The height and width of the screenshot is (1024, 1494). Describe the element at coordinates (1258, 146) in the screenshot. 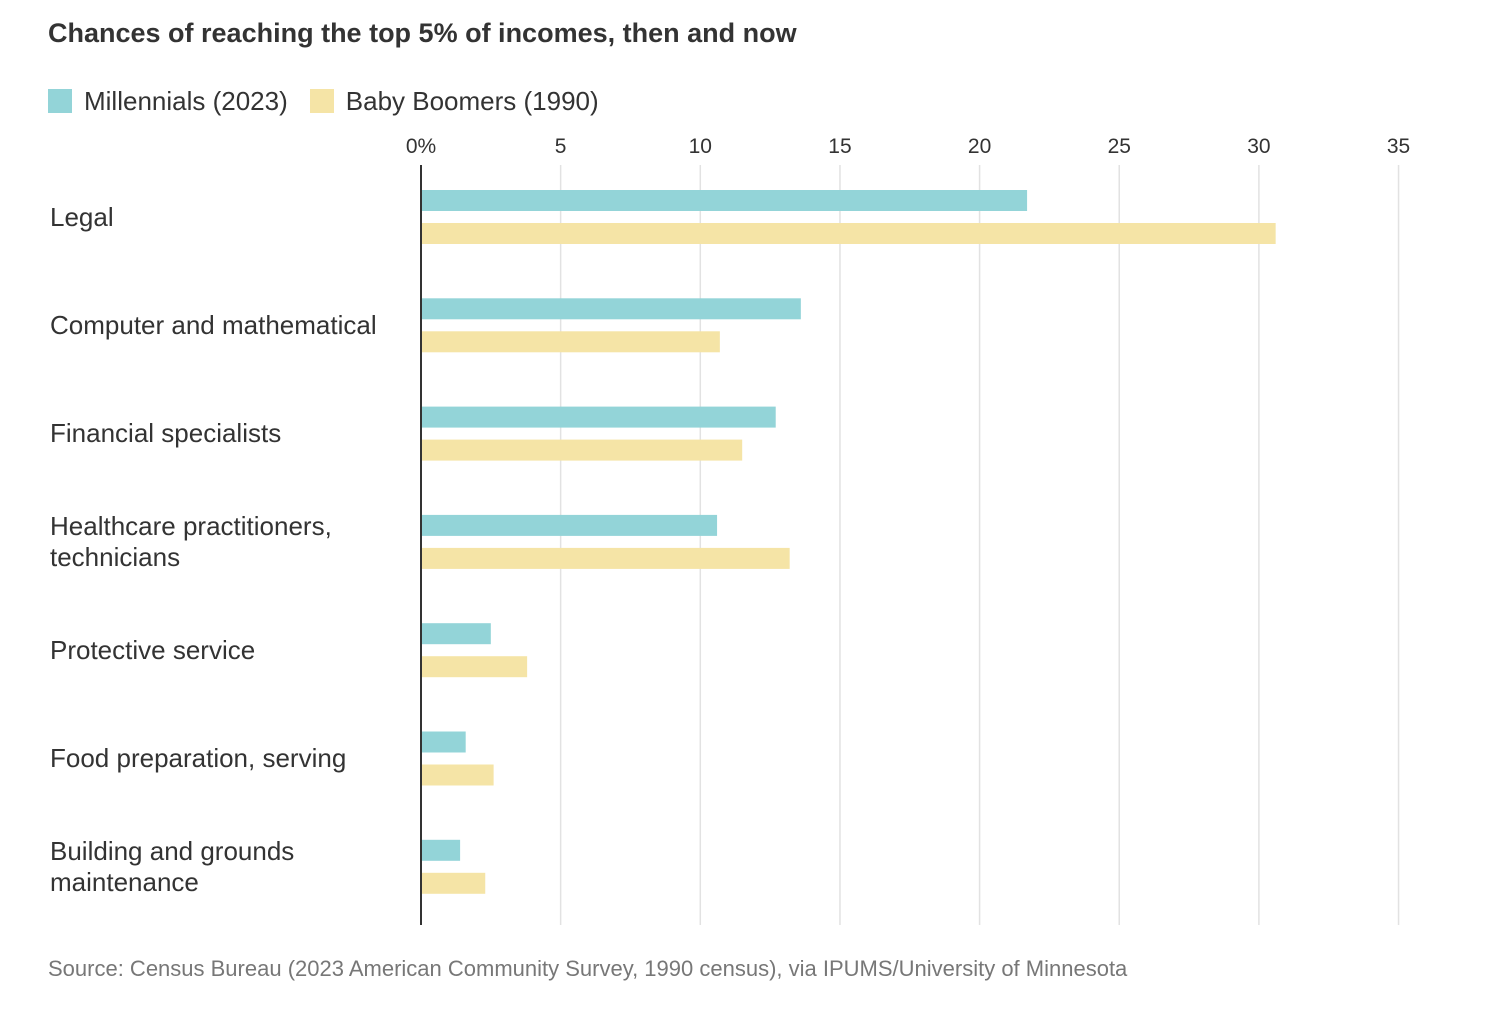

I see `x-tick-label: 30` at that location.